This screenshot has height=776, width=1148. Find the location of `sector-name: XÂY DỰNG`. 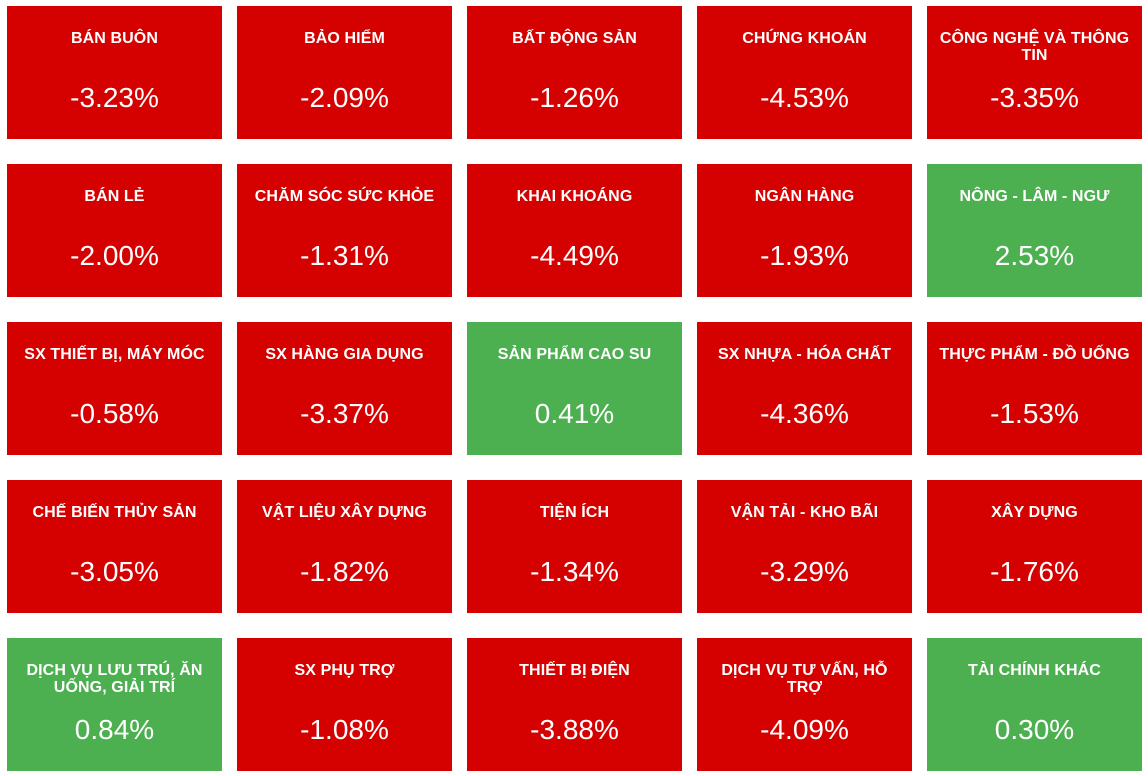

sector-name: XÂY DỰNG is located at coordinates (1034, 512).